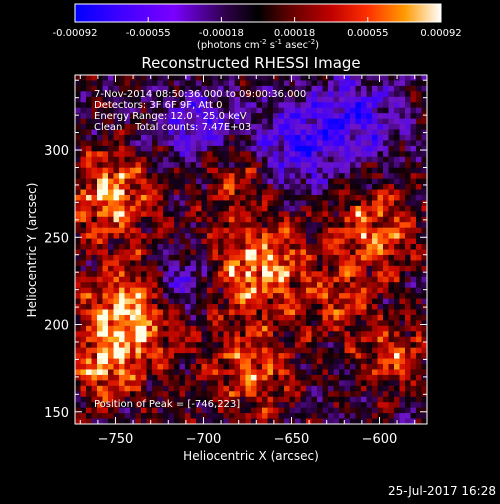  I want to click on chart-title: Reconstructed RHESSI Image, so click(250, 63).